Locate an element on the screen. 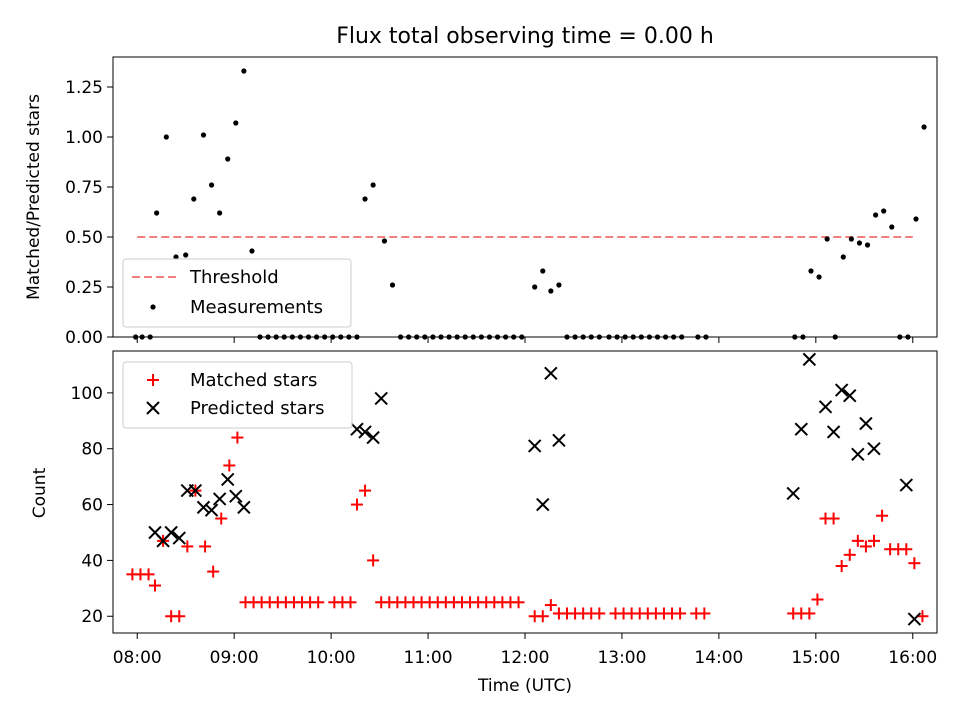 Image resolution: width=960 pixels, height=720 pixels. measurements-legend-label: Measurements is located at coordinates (256, 307).